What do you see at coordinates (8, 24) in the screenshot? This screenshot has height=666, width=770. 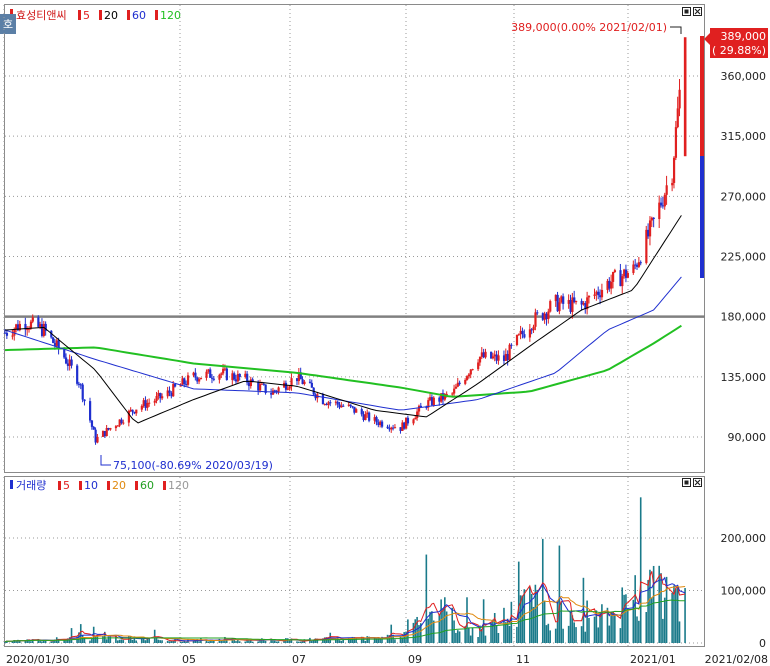 I see `side-tab-label: 호` at bounding box center [8, 24].